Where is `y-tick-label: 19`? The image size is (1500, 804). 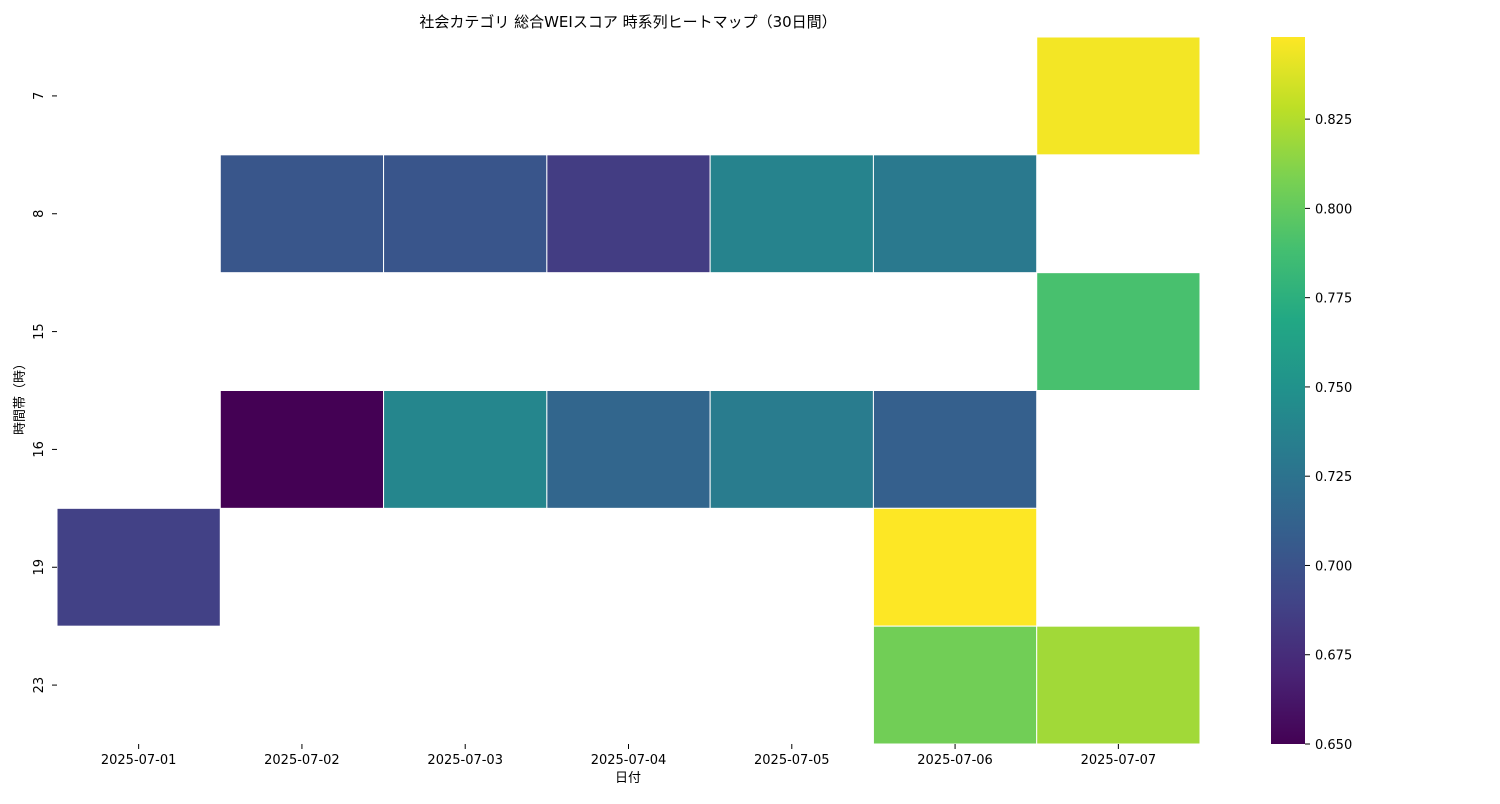
y-tick-label: 19 is located at coordinates (39, 567).